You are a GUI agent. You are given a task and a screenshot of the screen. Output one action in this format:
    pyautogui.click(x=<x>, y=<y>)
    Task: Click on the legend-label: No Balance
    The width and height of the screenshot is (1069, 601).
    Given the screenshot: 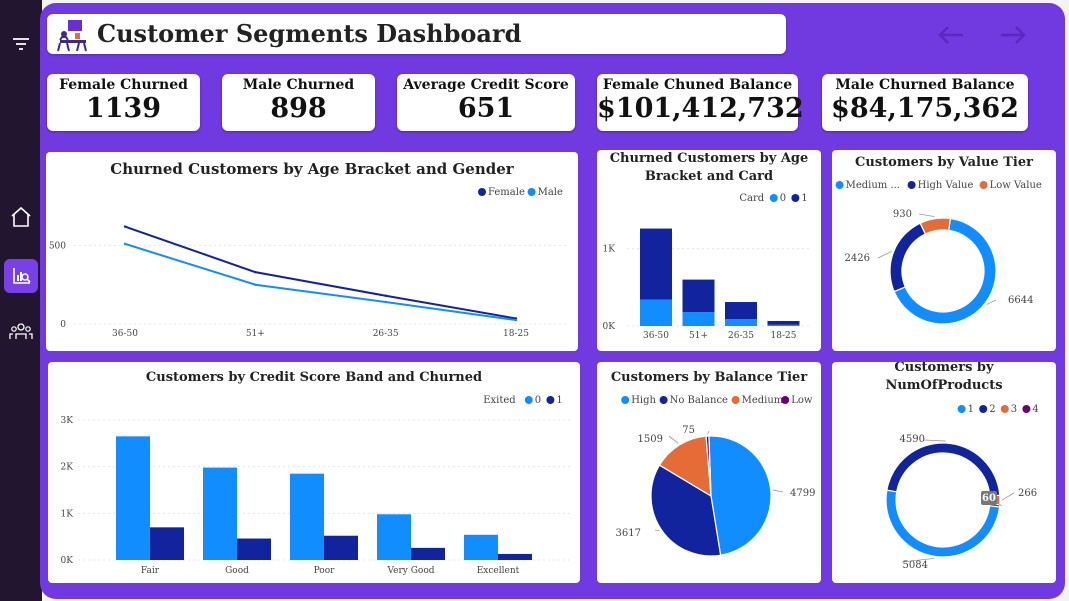 What is the action you would take?
    pyautogui.click(x=699, y=400)
    